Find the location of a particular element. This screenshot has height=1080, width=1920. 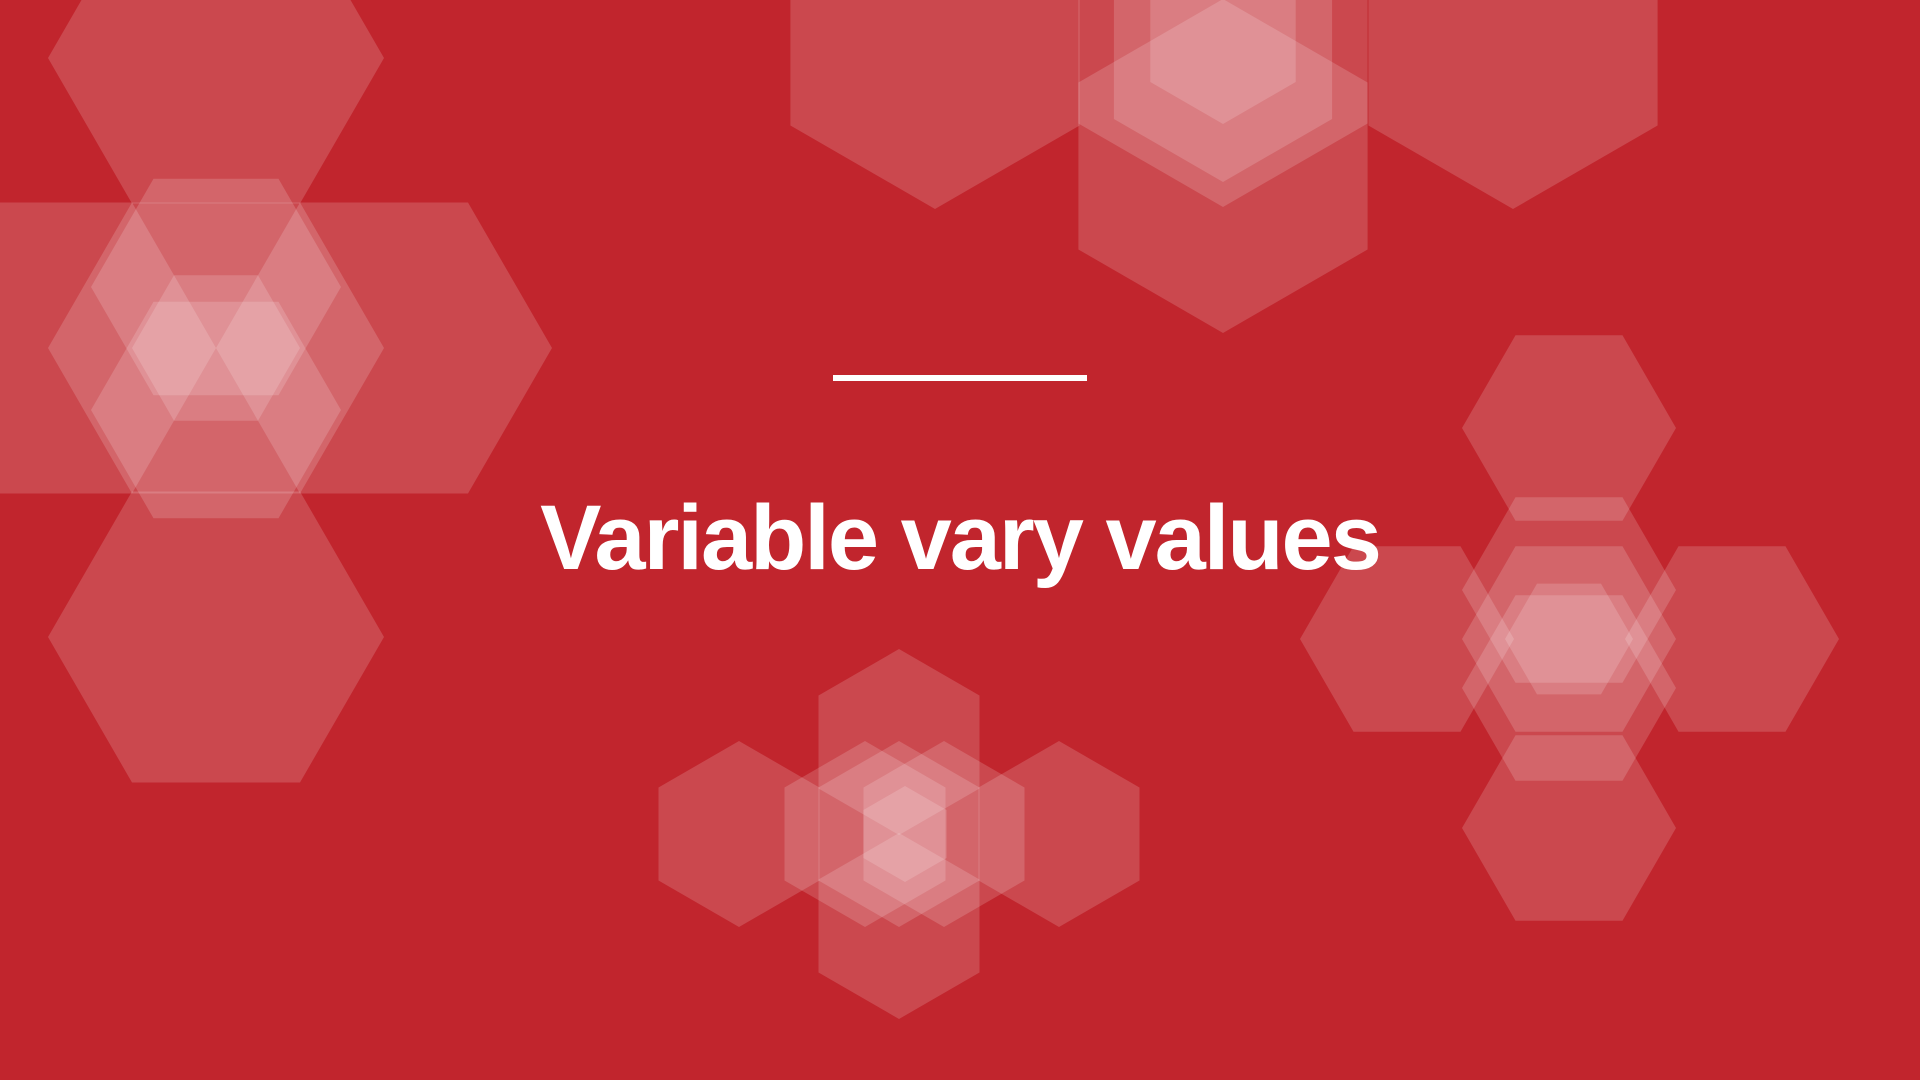

hex-cluster-bottom is located at coordinates (899, 834).